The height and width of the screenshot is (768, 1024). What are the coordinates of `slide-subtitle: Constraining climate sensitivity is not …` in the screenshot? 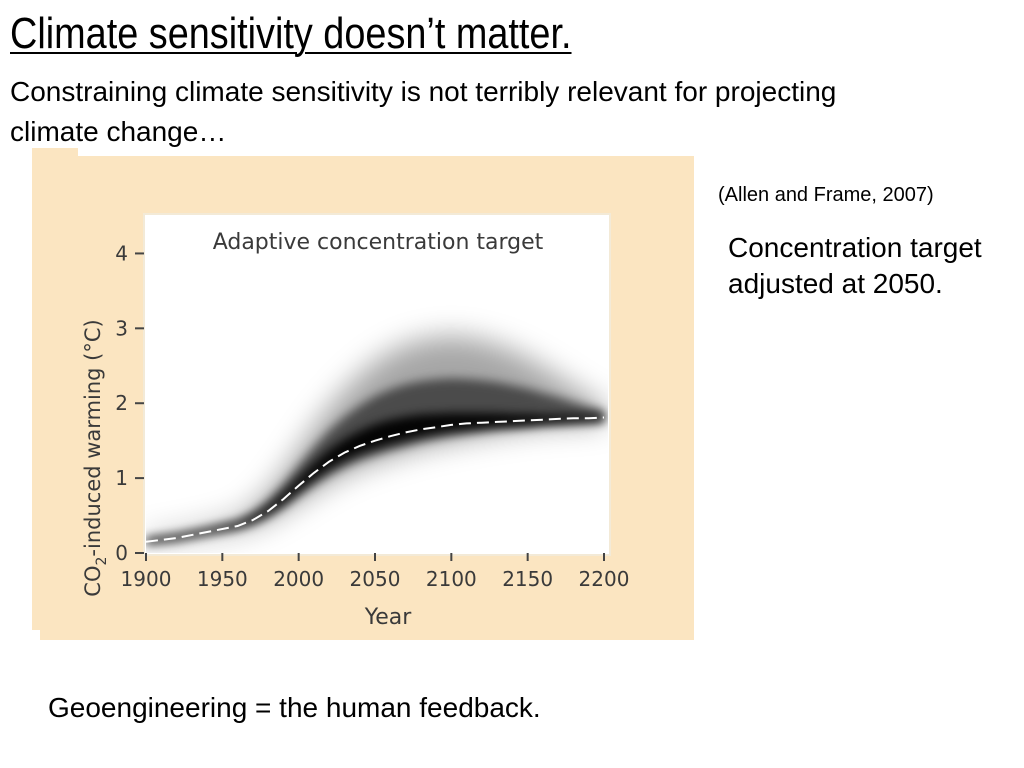 It's located at (423, 111).